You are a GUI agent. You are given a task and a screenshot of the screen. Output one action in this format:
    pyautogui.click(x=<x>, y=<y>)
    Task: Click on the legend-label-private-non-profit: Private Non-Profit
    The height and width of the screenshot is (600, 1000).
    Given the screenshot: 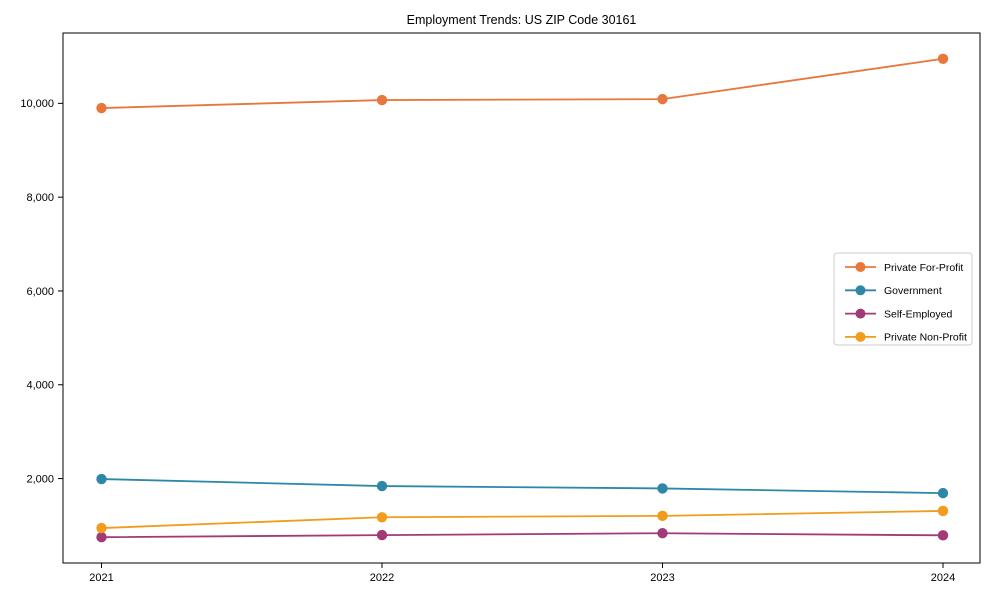 What is the action you would take?
    pyautogui.click(x=925, y=338)
    